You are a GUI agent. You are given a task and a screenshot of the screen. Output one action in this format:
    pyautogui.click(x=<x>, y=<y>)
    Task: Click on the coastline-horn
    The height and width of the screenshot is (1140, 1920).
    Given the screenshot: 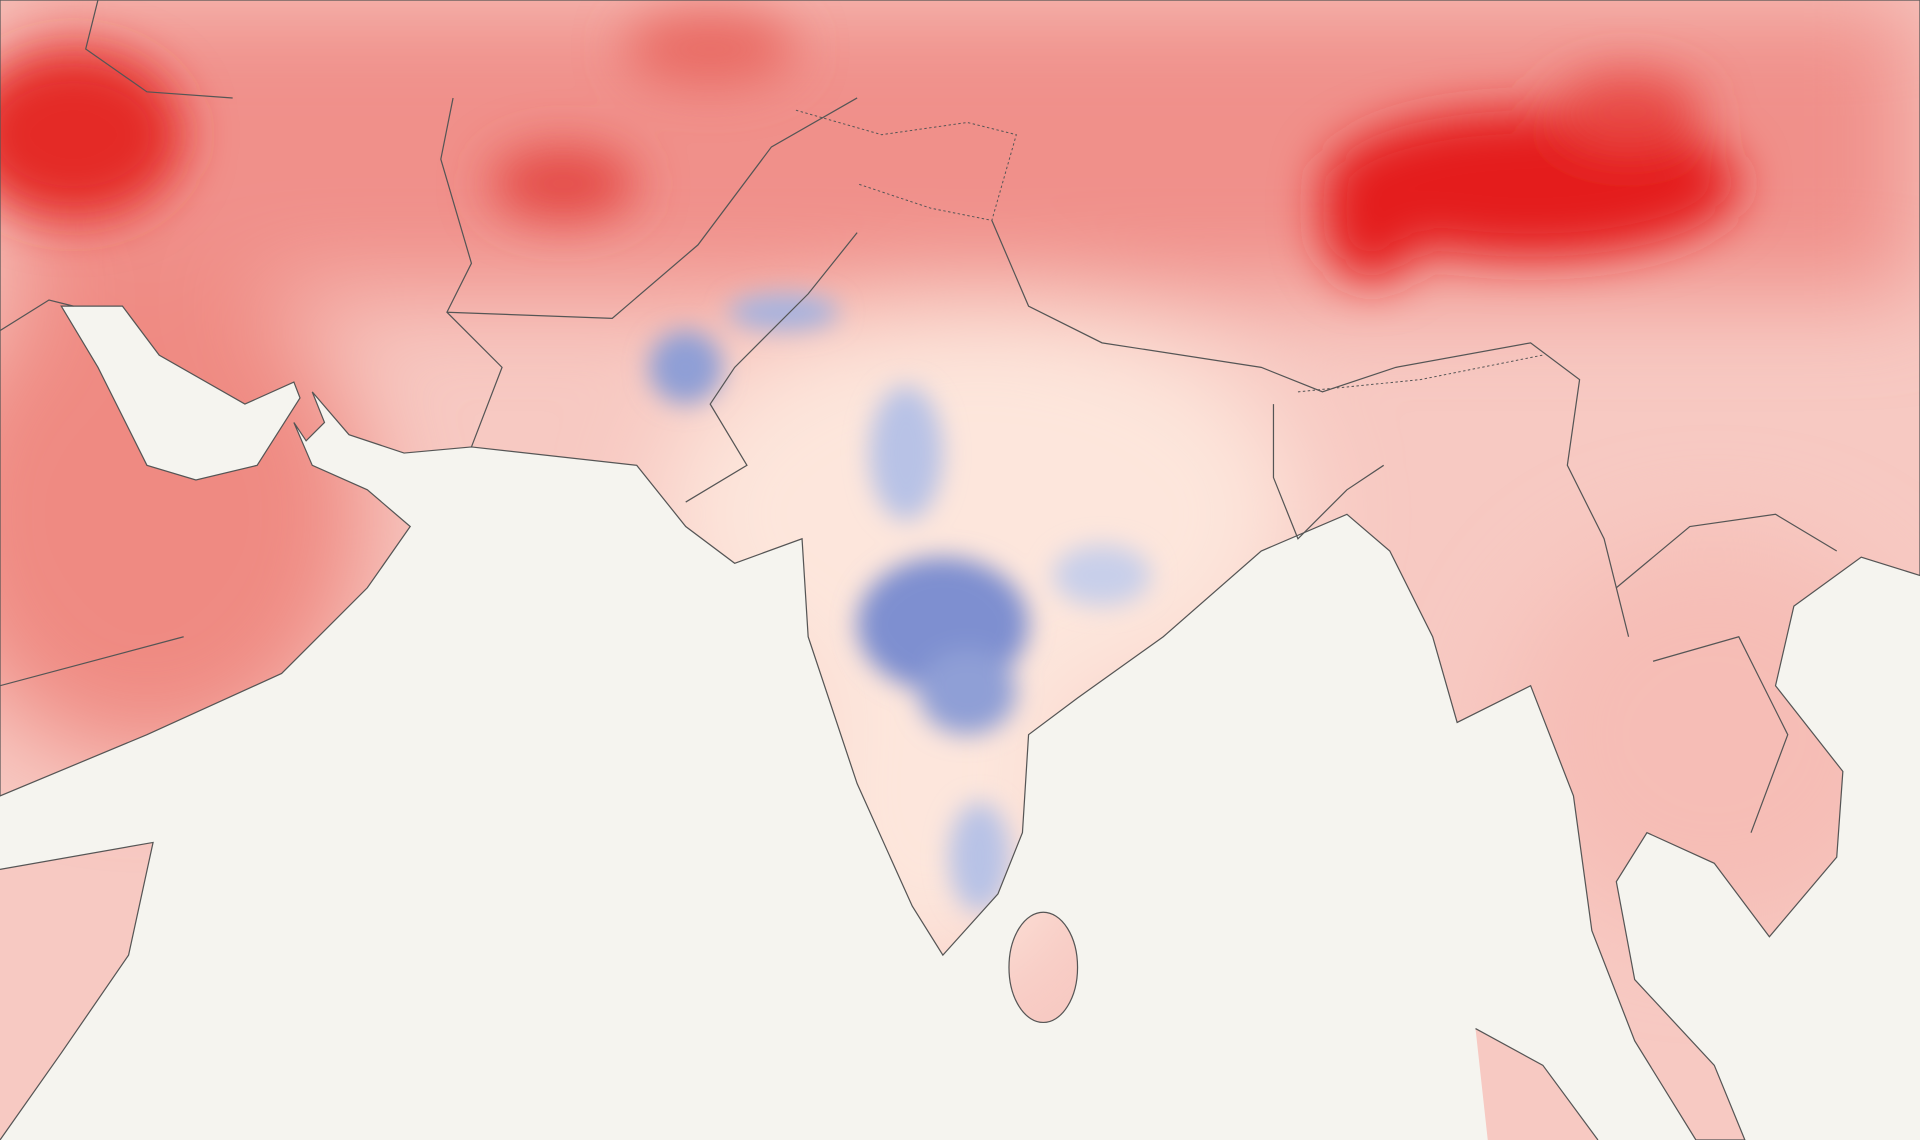 What is the action you would take?
    pyautogui.click(x=77, y=990)
    